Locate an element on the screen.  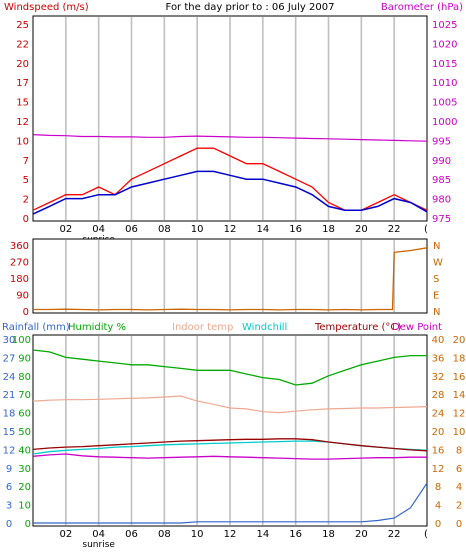
windchill-legend: Windchill is located at coordinates (264, 327).